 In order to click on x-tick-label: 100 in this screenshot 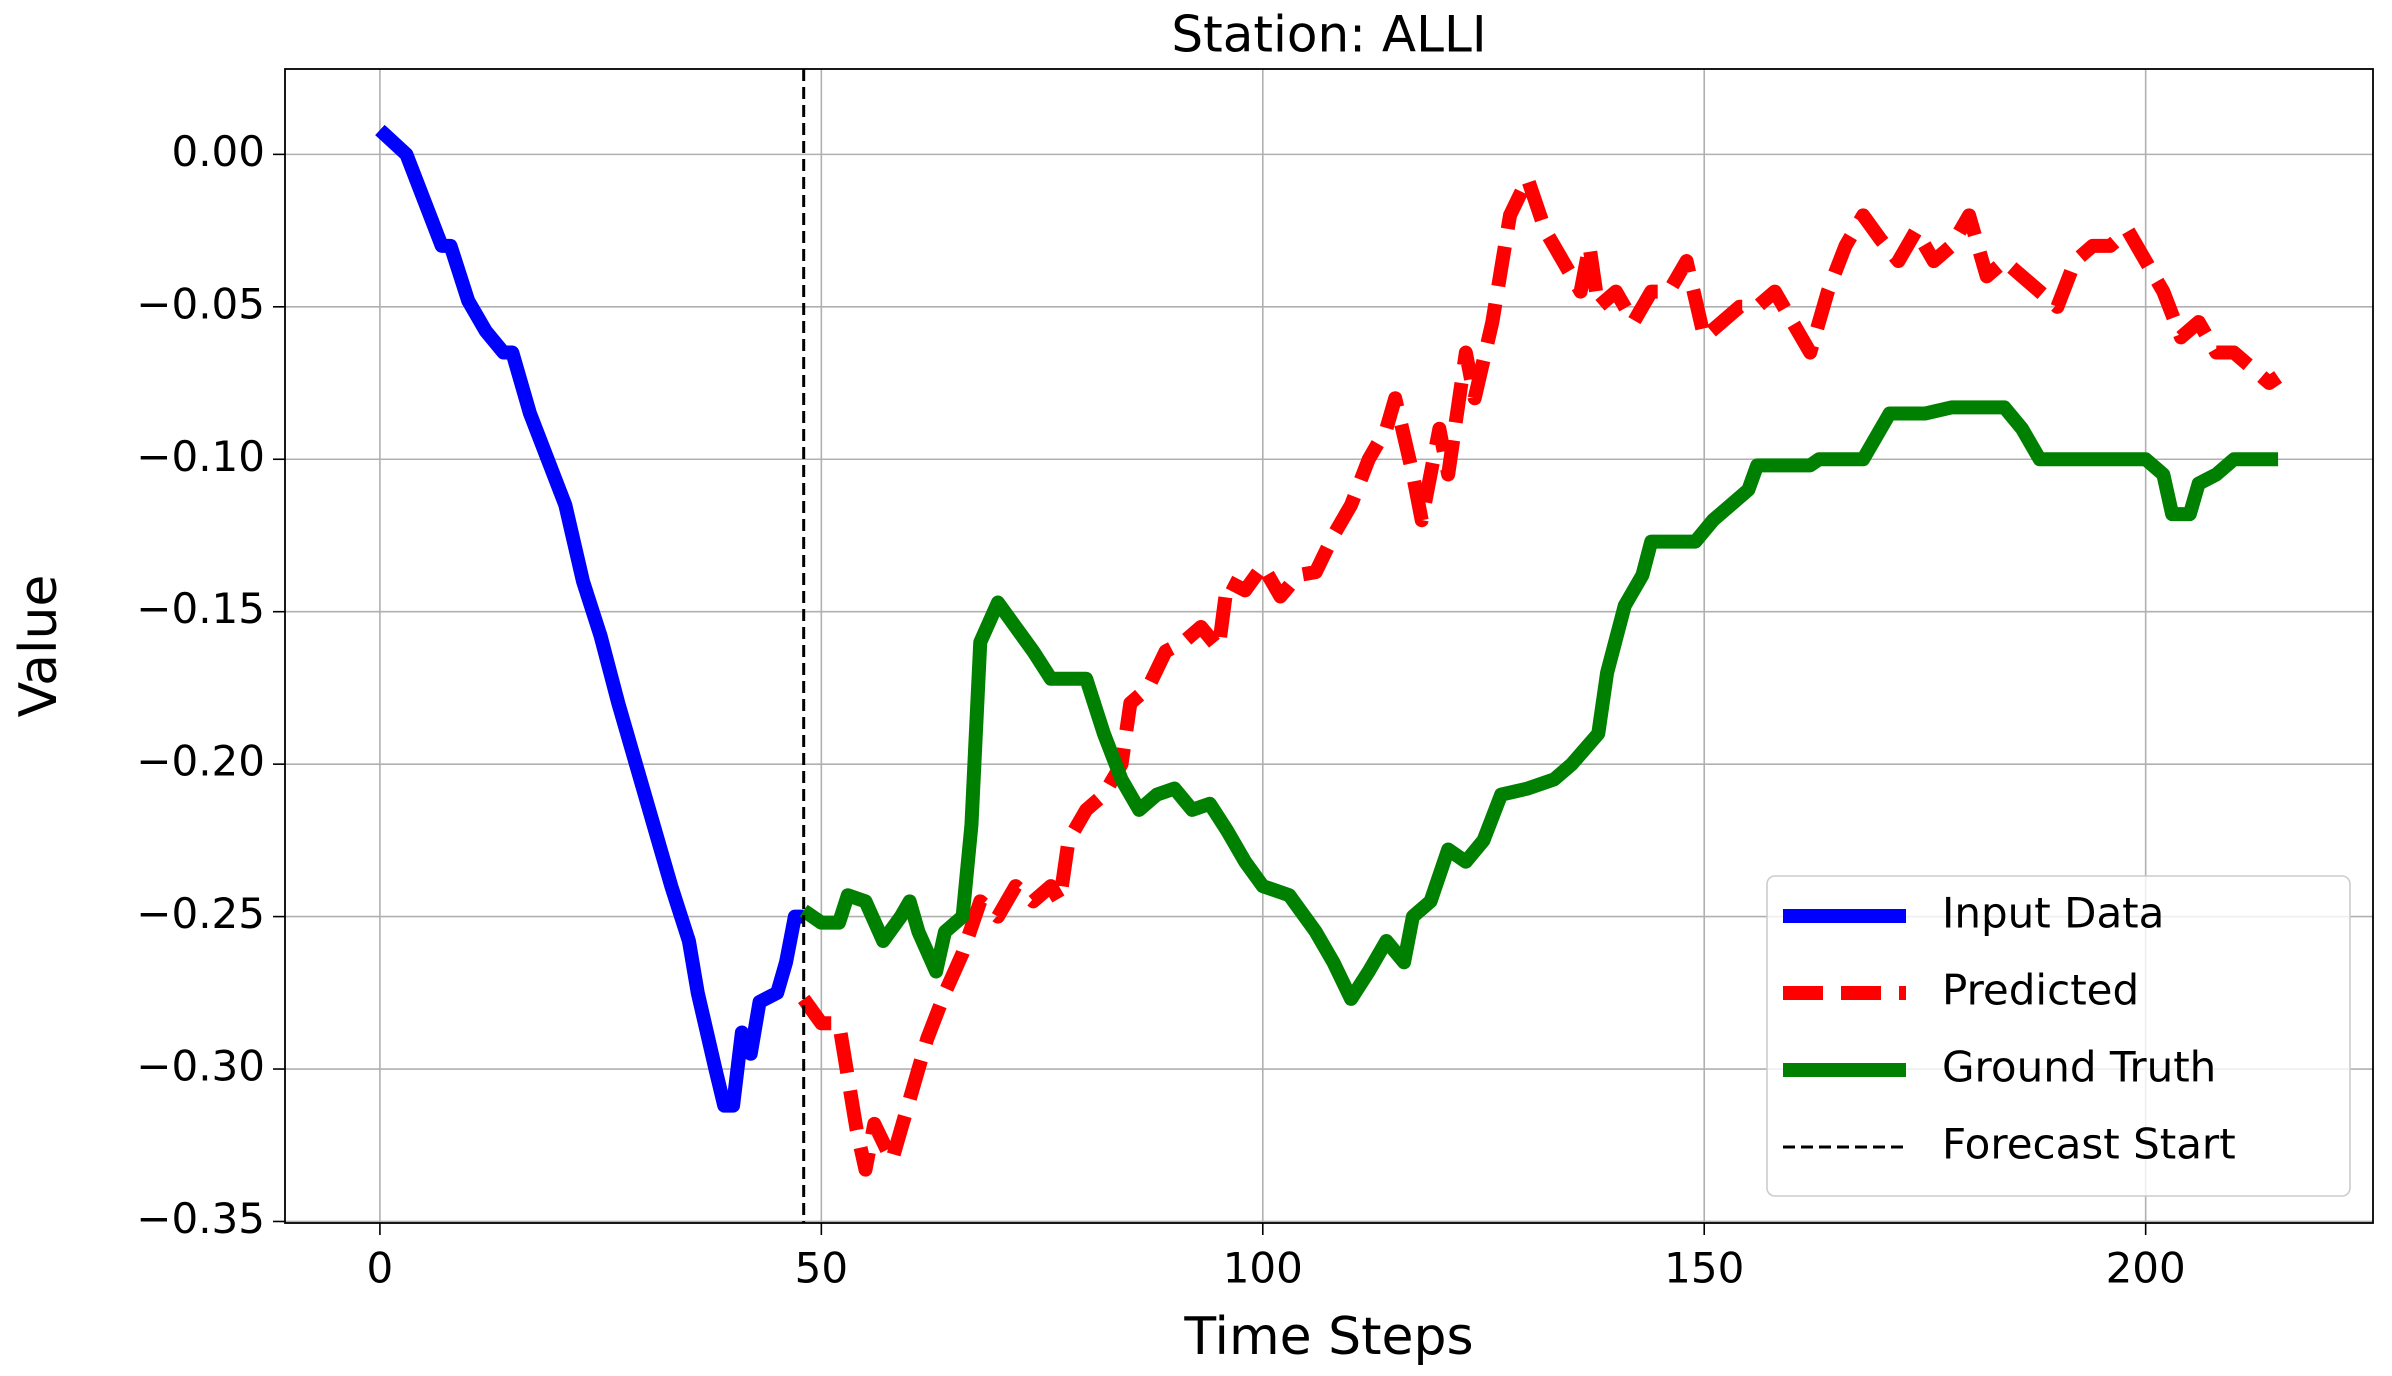, I will do `click(1263, 1268)`.